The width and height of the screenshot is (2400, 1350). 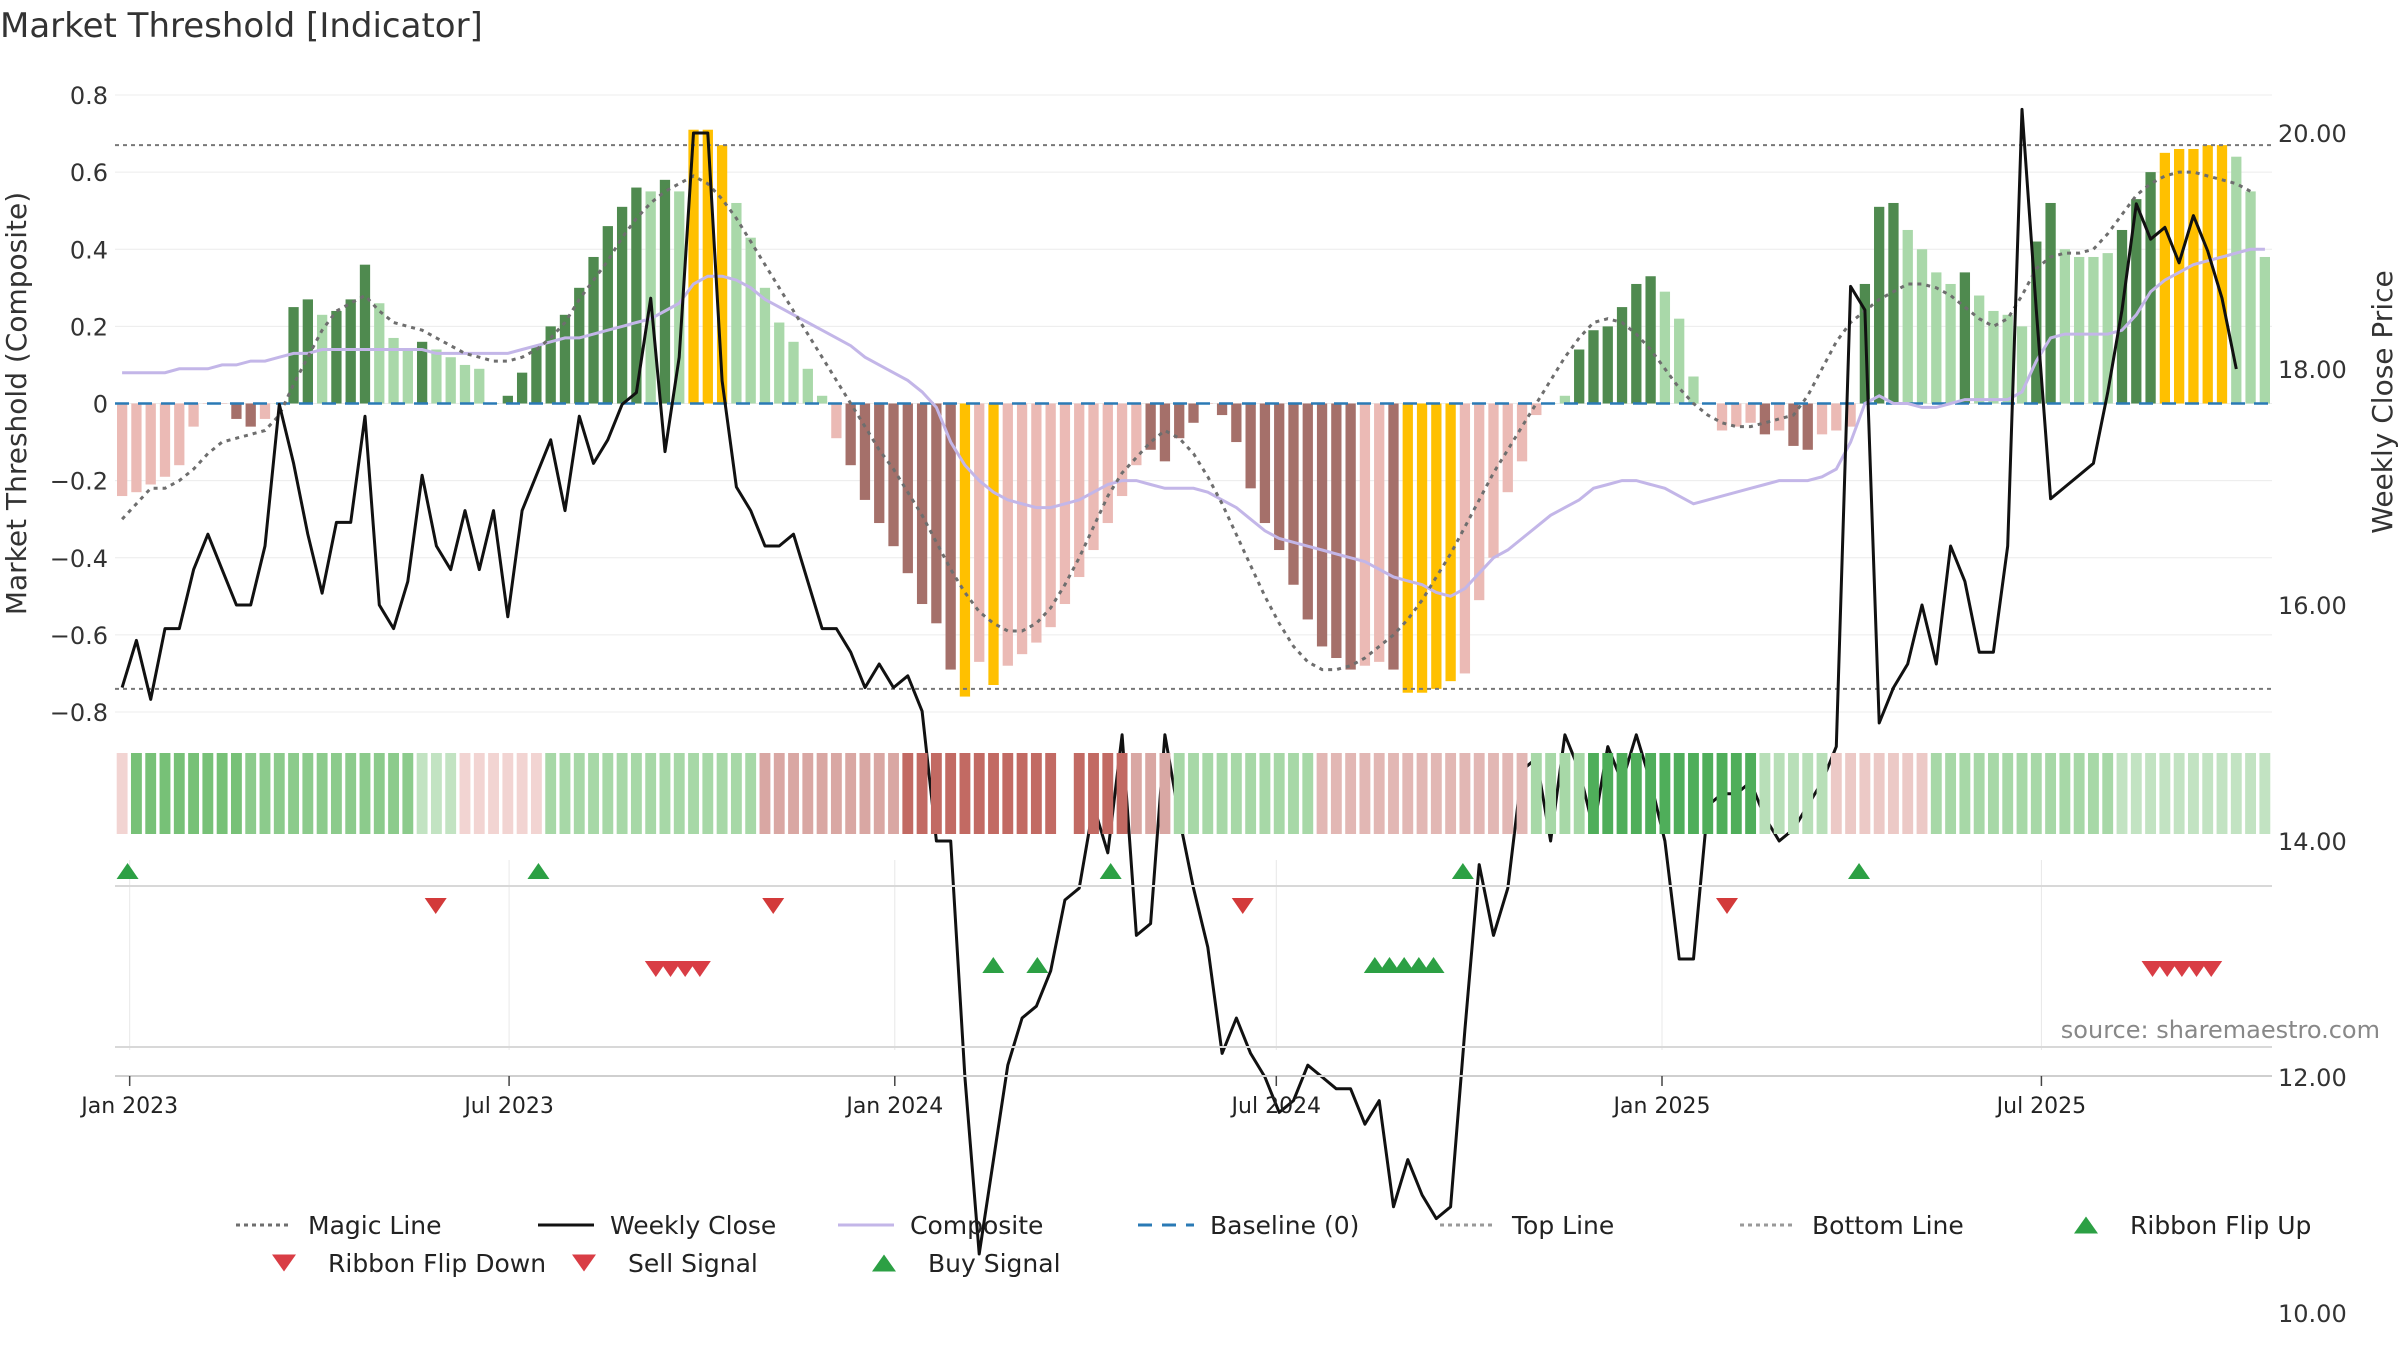 What do you see at coordinates (1527, 1225) in the screenshot?
I see `legend-item: Top Line` at bounding box center [1527, 1225].